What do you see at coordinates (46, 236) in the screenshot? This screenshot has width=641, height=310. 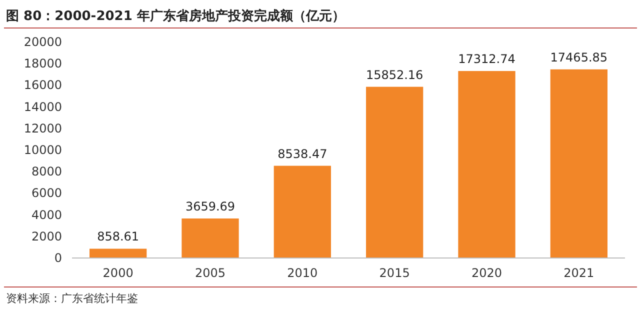 I see `y-tick-label: 2000` at bounding box center [46, 236].